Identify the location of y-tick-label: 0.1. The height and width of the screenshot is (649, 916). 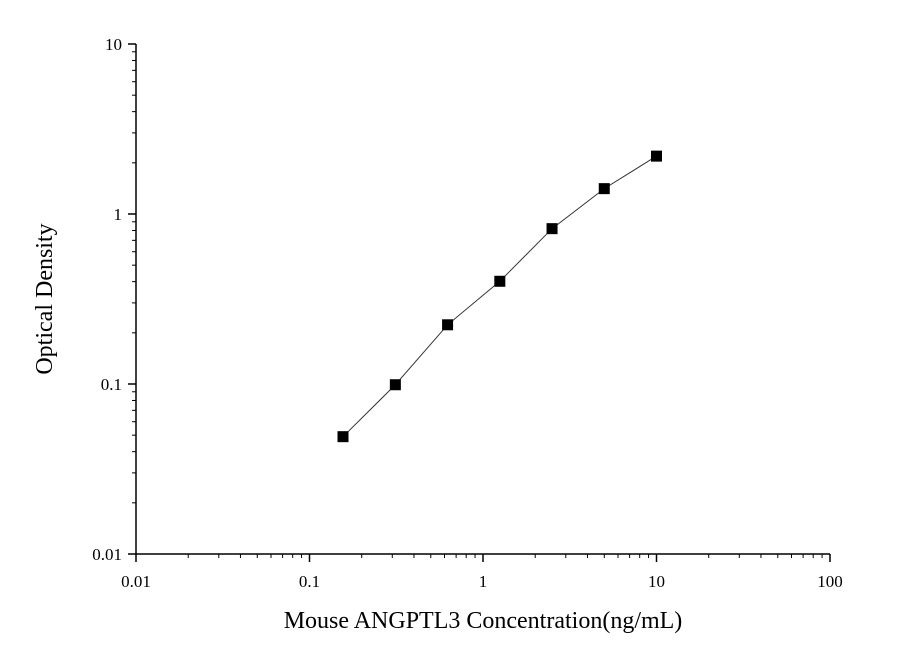
(111, 384).